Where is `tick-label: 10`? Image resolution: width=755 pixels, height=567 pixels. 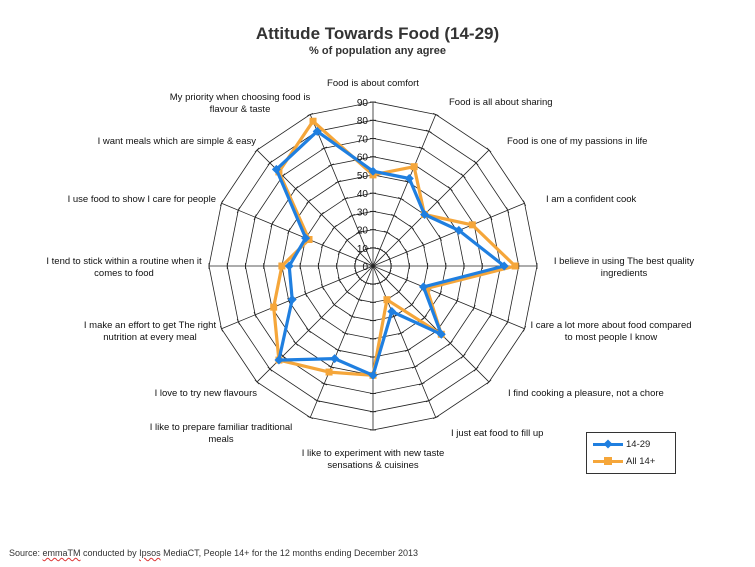 tick-label: 10 is located at coordinates (363, 249).